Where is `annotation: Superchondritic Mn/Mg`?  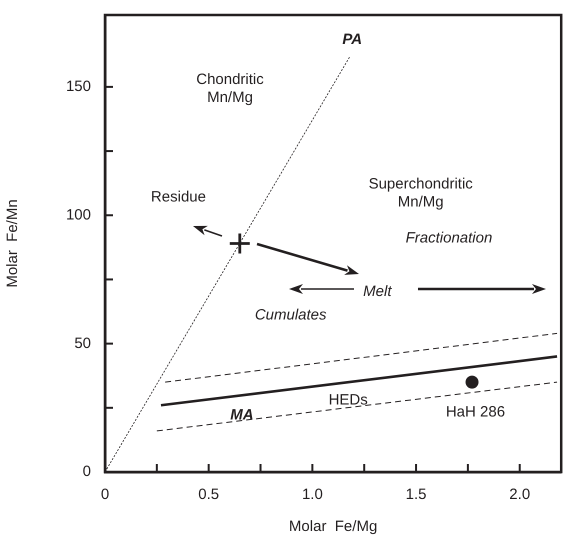
annotation: Superchondritic Mn/Mg is located at coordinates (421, 192).